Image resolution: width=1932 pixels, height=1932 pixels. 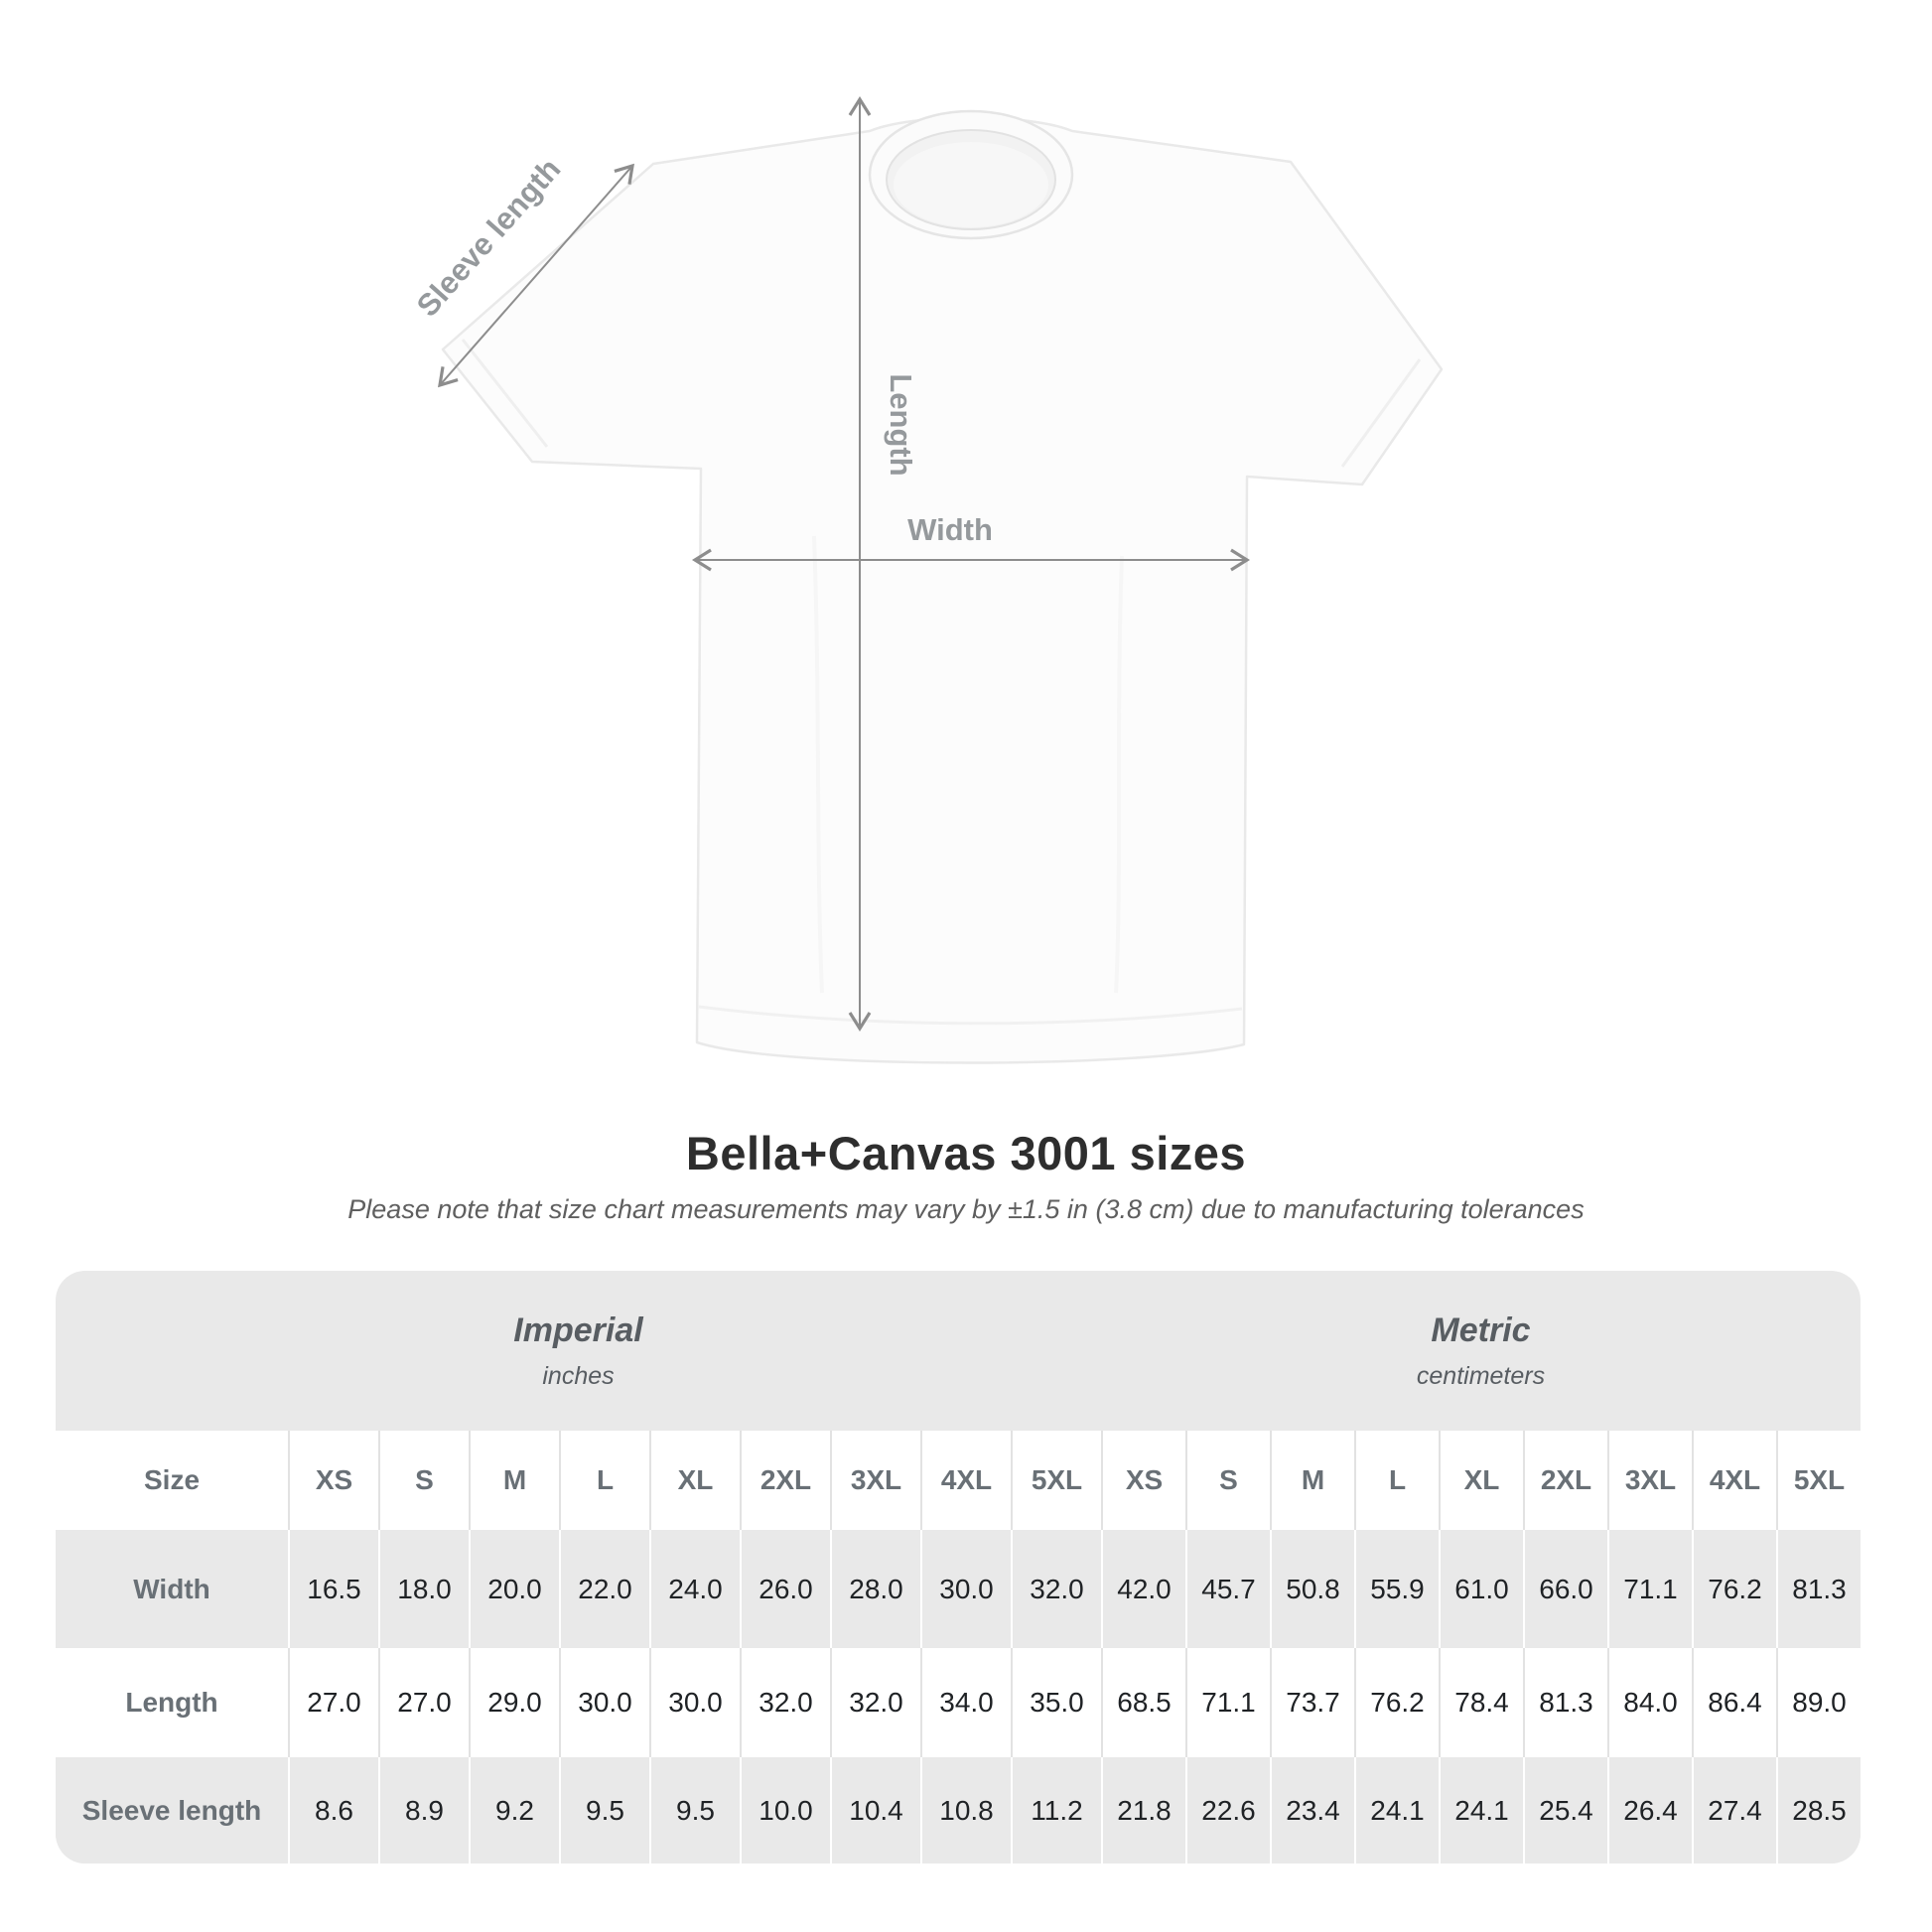 What do you see at coordinates (333, 1589) in the screenshot?
I see `value-cell: 16.5` at bounding box center [333, 1589].